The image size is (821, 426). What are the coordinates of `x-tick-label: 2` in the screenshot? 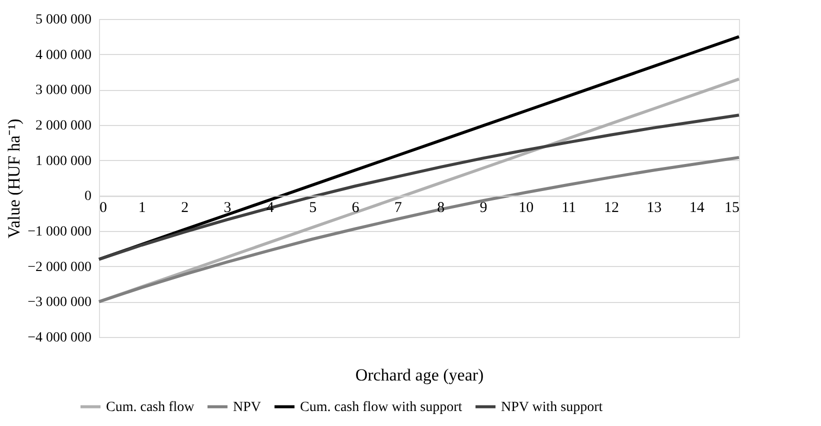 It's located at (185, 208).